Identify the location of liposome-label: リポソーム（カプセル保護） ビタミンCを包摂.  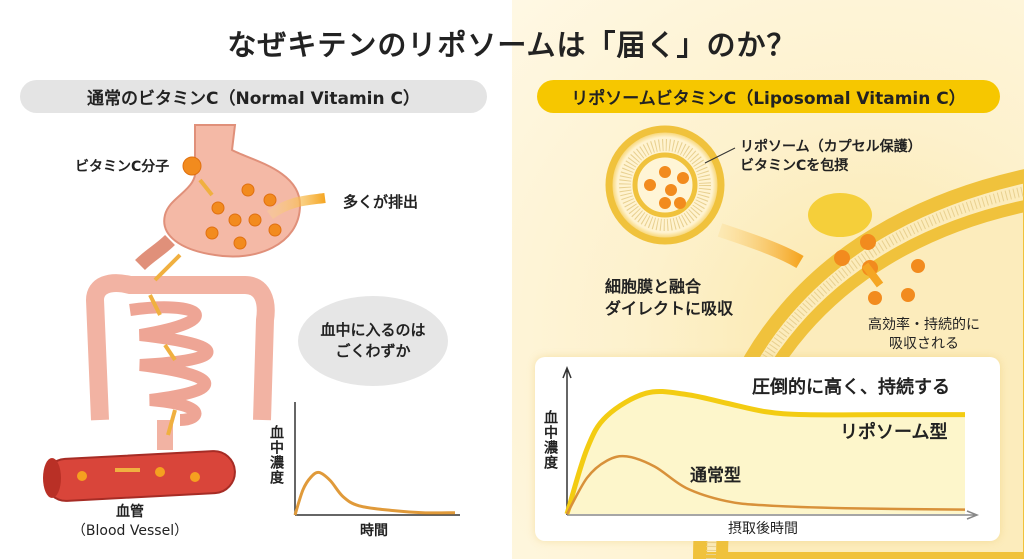
(831, 157).